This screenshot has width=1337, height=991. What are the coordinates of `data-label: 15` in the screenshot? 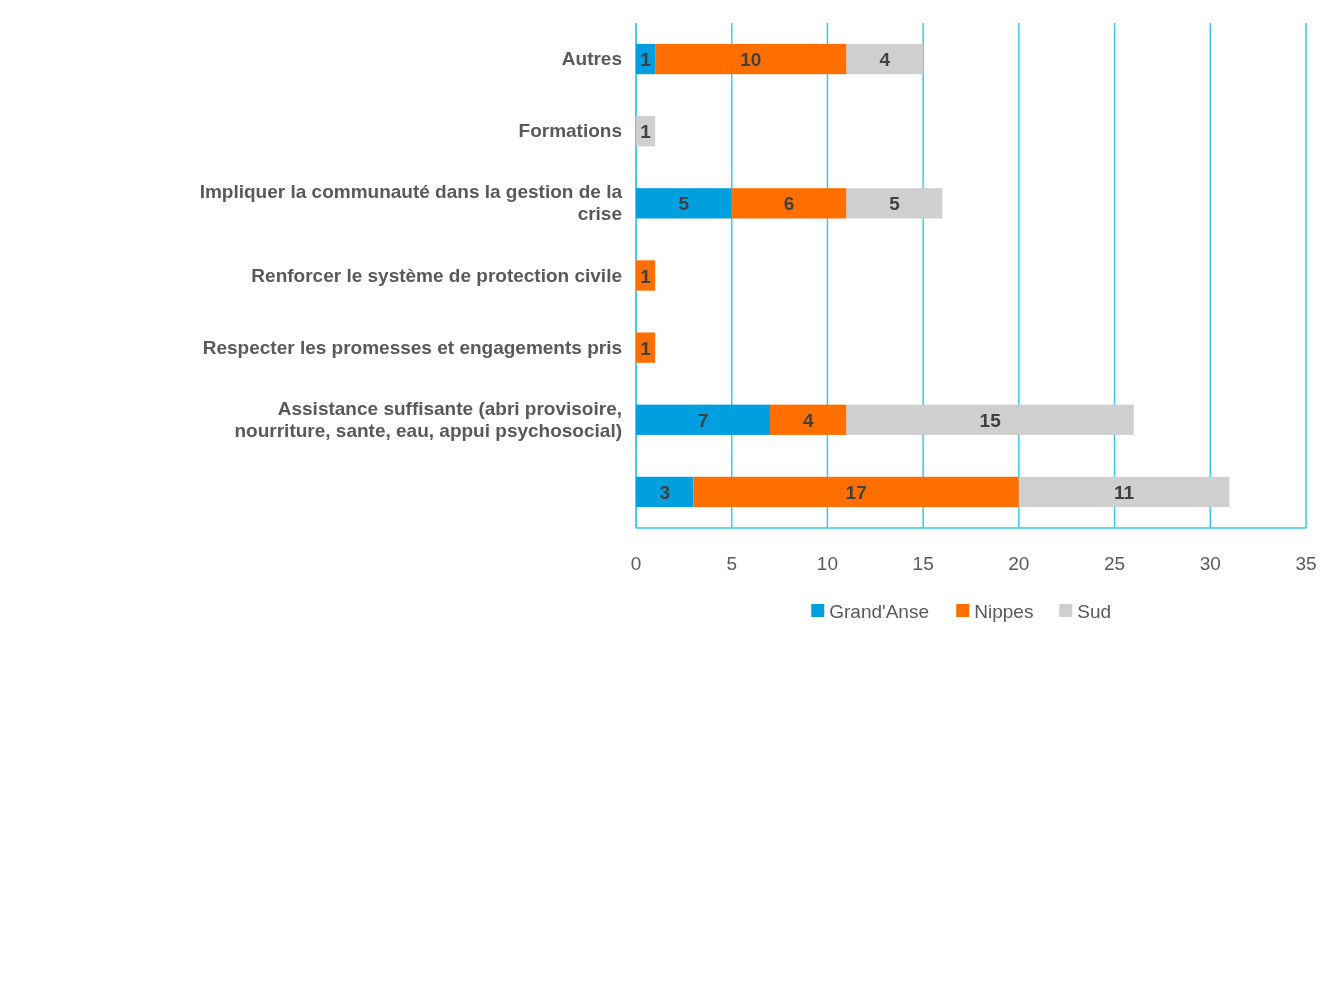 It's located at (990, 420).